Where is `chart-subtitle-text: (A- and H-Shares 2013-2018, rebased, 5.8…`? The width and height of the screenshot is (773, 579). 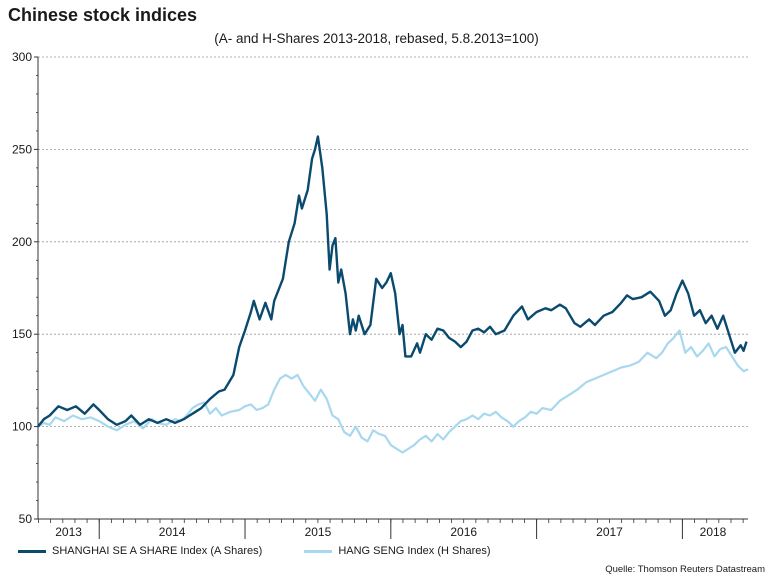 chart-subtitle-text: (A- and H-Shares 2013-2018, rebased, 5.8… is located at coordinates (376, 38).